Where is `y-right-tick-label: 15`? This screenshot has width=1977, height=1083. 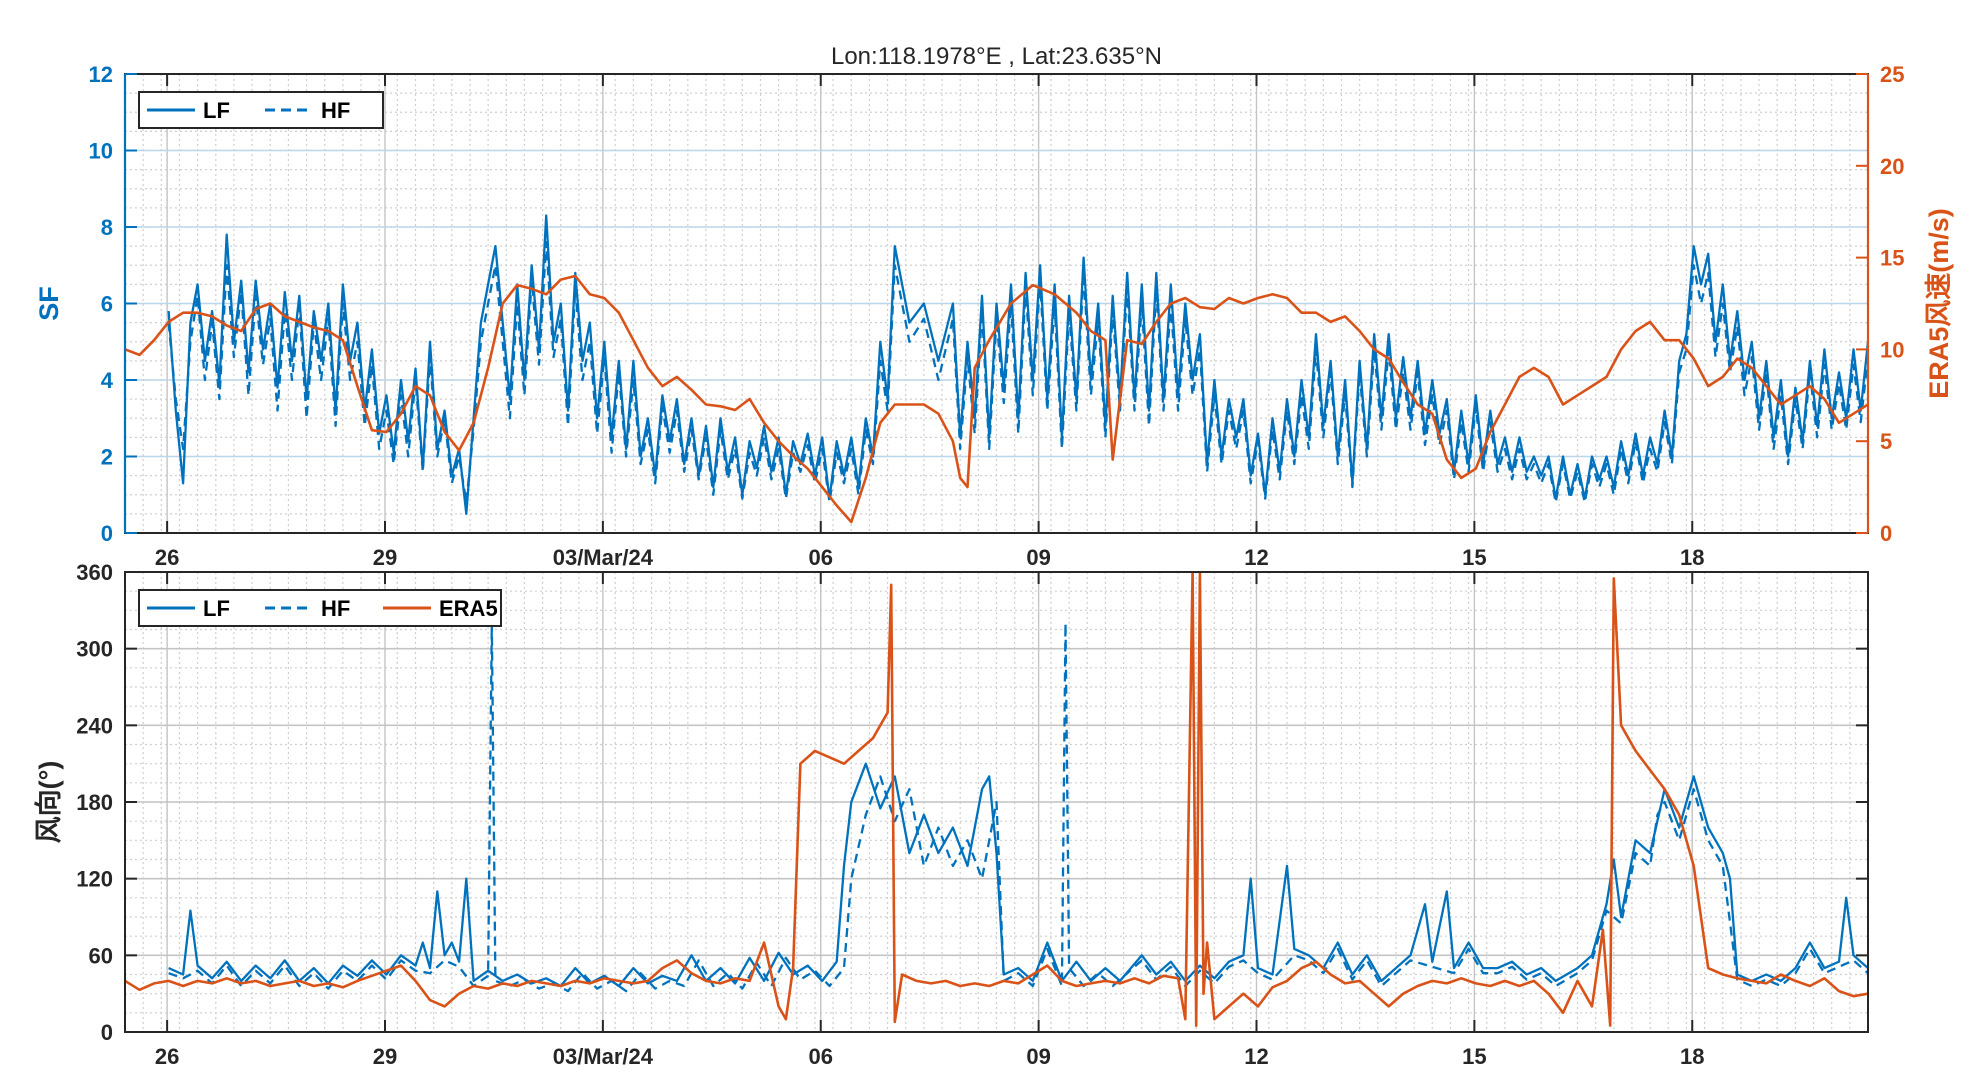 y-right-tick-label: 15 is located at coordinates (1892, 258).